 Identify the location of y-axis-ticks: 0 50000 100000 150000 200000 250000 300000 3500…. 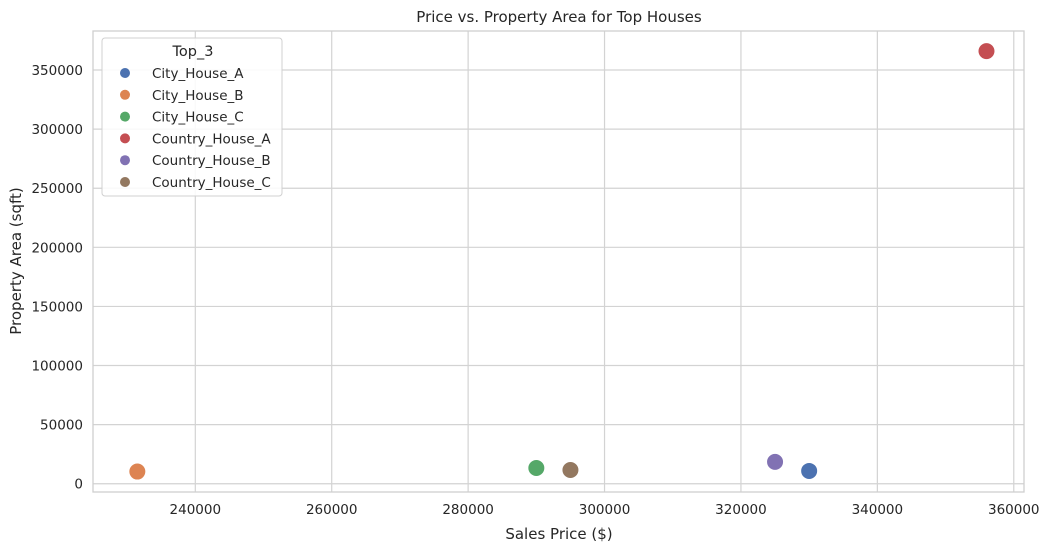
(57, 278).